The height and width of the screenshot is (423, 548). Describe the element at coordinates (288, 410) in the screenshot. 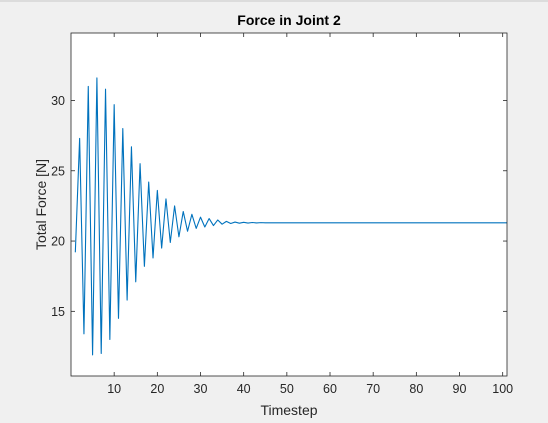

I see `x-axis-label: Timestep` at that location.